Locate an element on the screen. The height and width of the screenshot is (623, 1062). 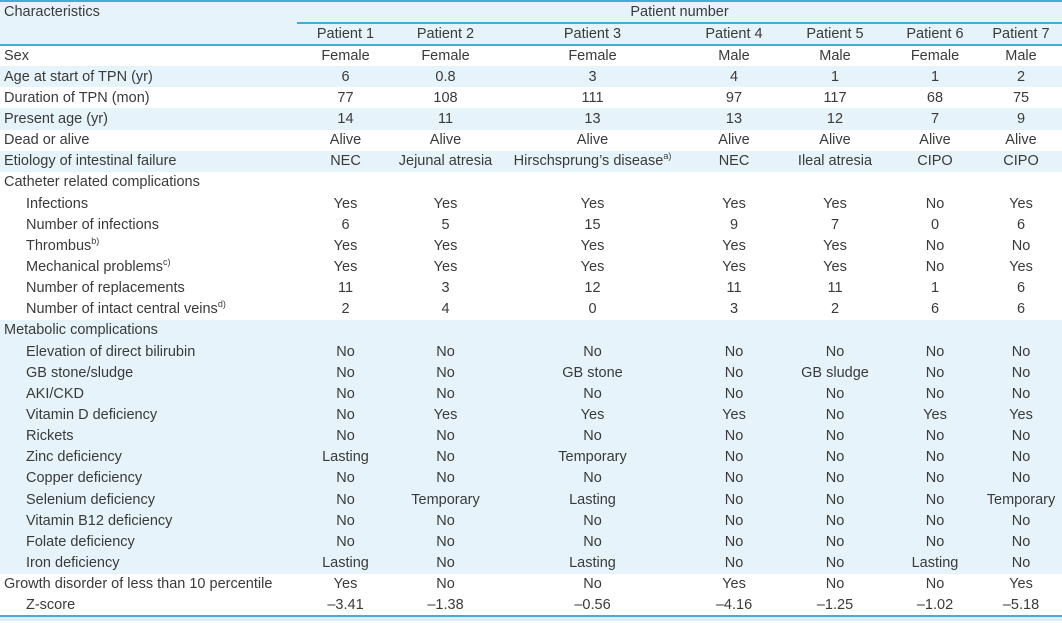
cell-value: 12 is located at coordinates (592, 288).